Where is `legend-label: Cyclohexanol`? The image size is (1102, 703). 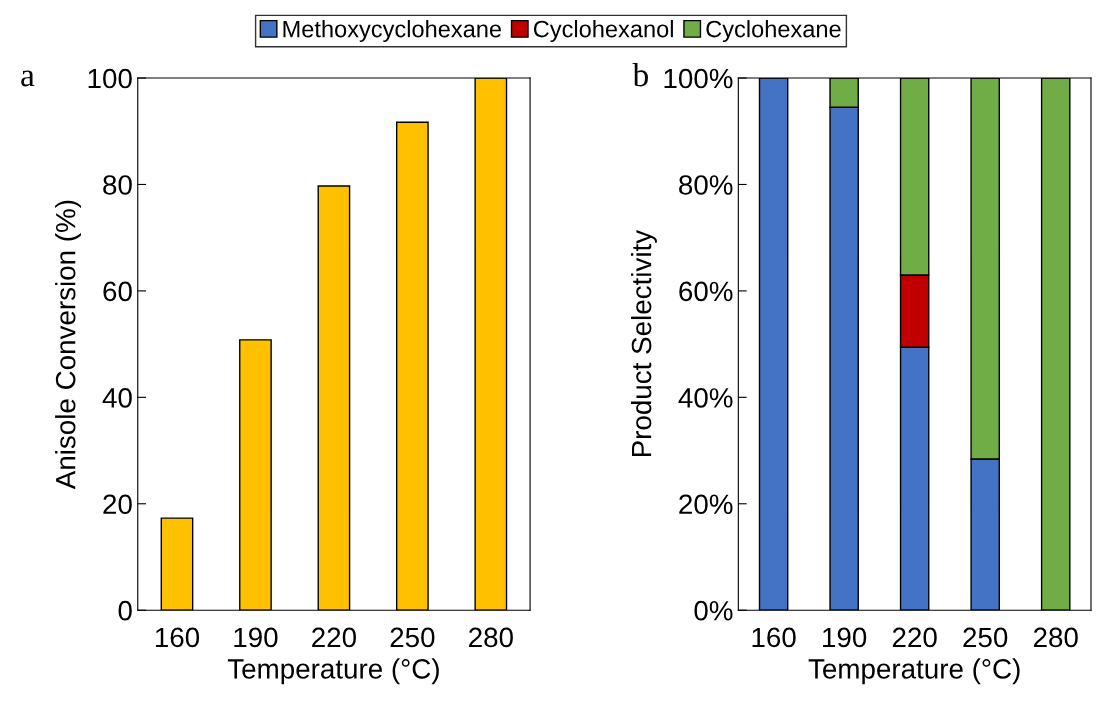
legend-label: Cyclohexanol is located at coordinates (603, 31).